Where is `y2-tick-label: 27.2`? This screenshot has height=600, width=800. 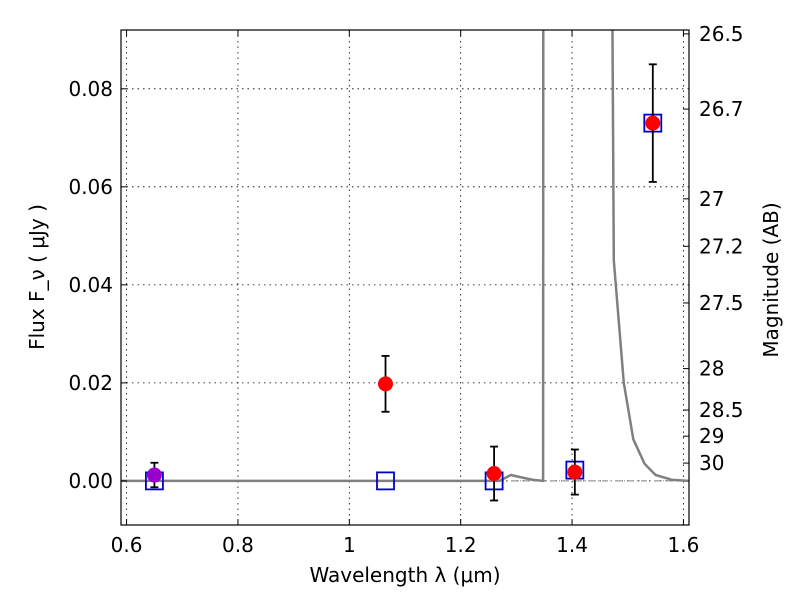
y2-tick-label: 27.2 is located at coordinates (721, 246).